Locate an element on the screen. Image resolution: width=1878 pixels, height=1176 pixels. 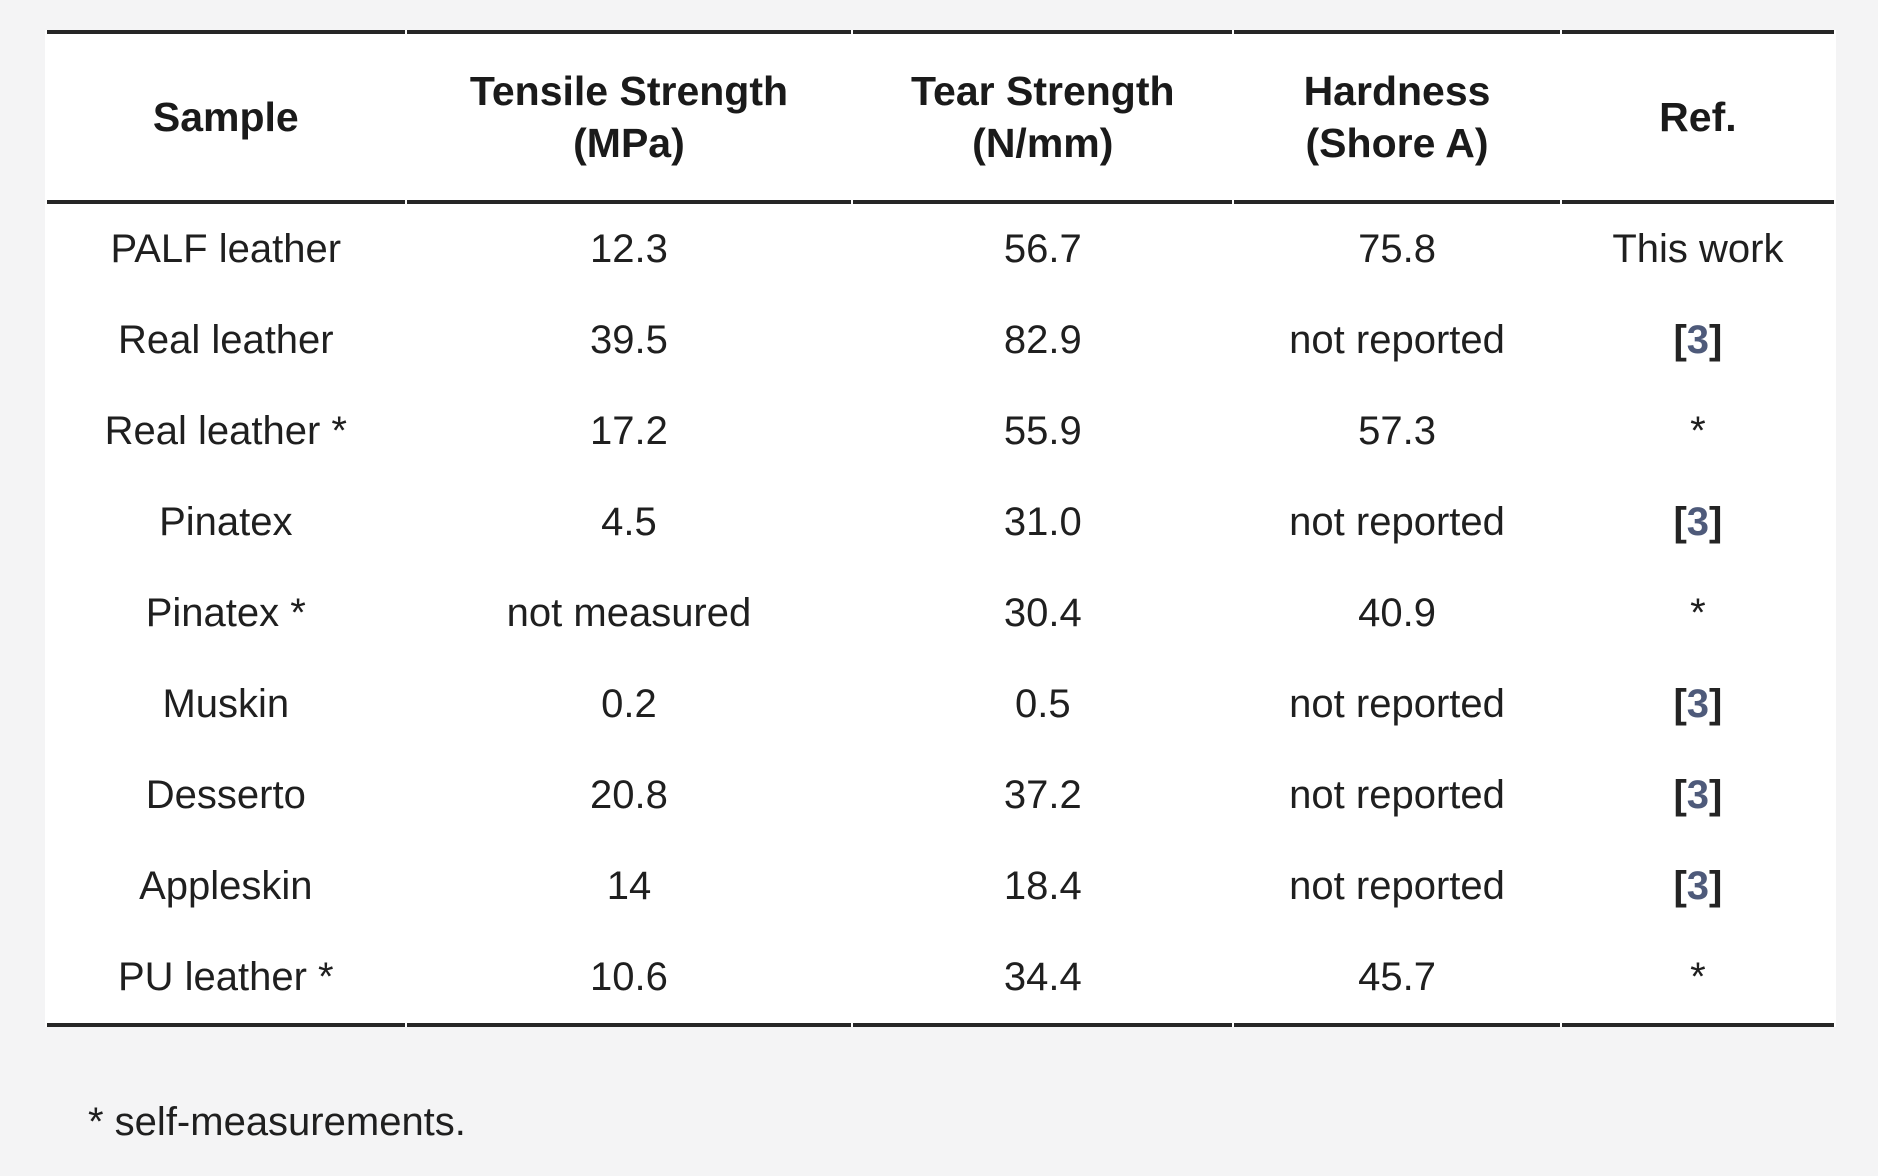
tensile-cell: 0.2 is located at coordinates (629, 704).